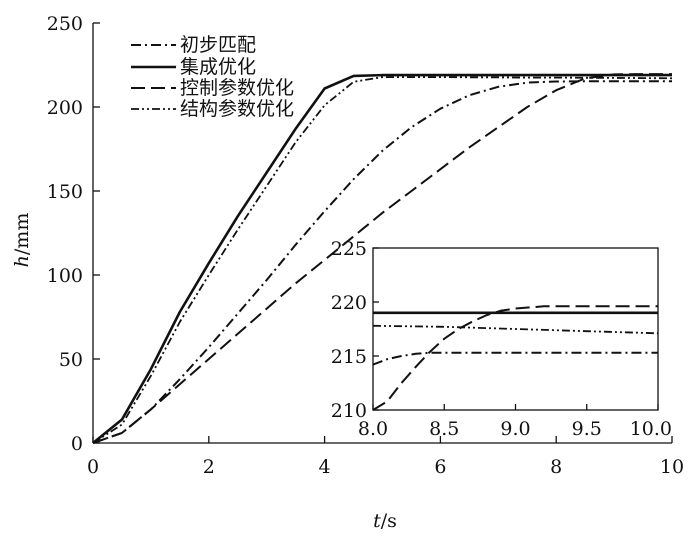  What do you see at coordinates (349, 357) in the screenshot?
I see `inset-y-tick-label: 215` at bounding box center [349, 357].